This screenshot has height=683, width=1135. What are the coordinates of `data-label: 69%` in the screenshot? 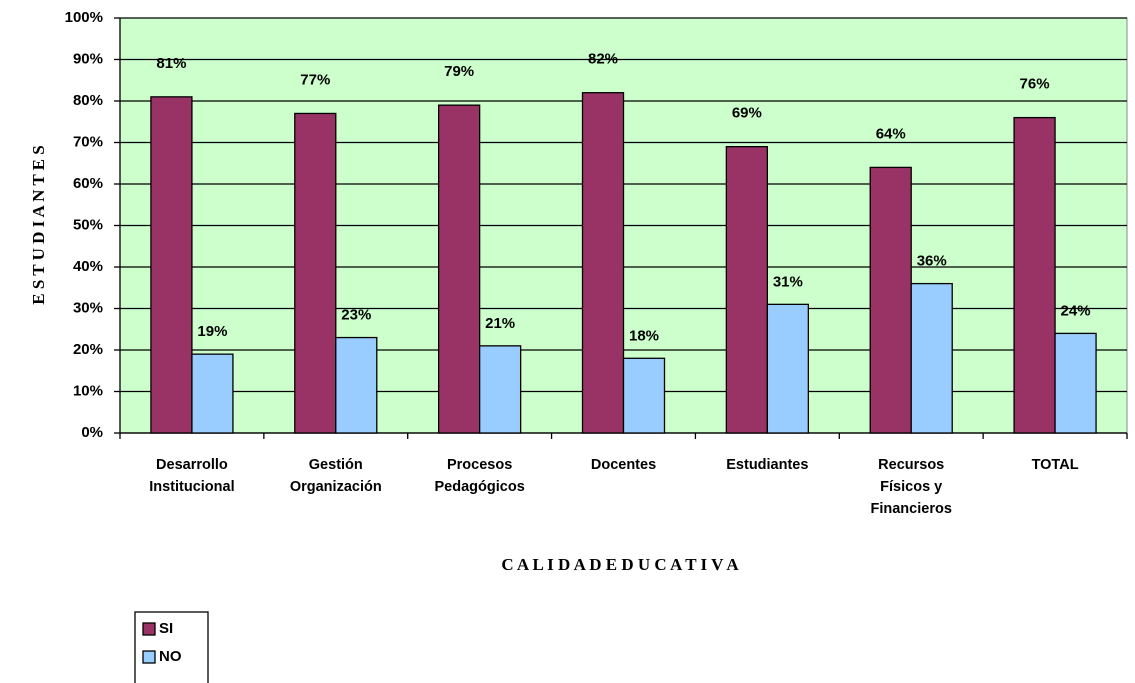 It's located at (747, 113).